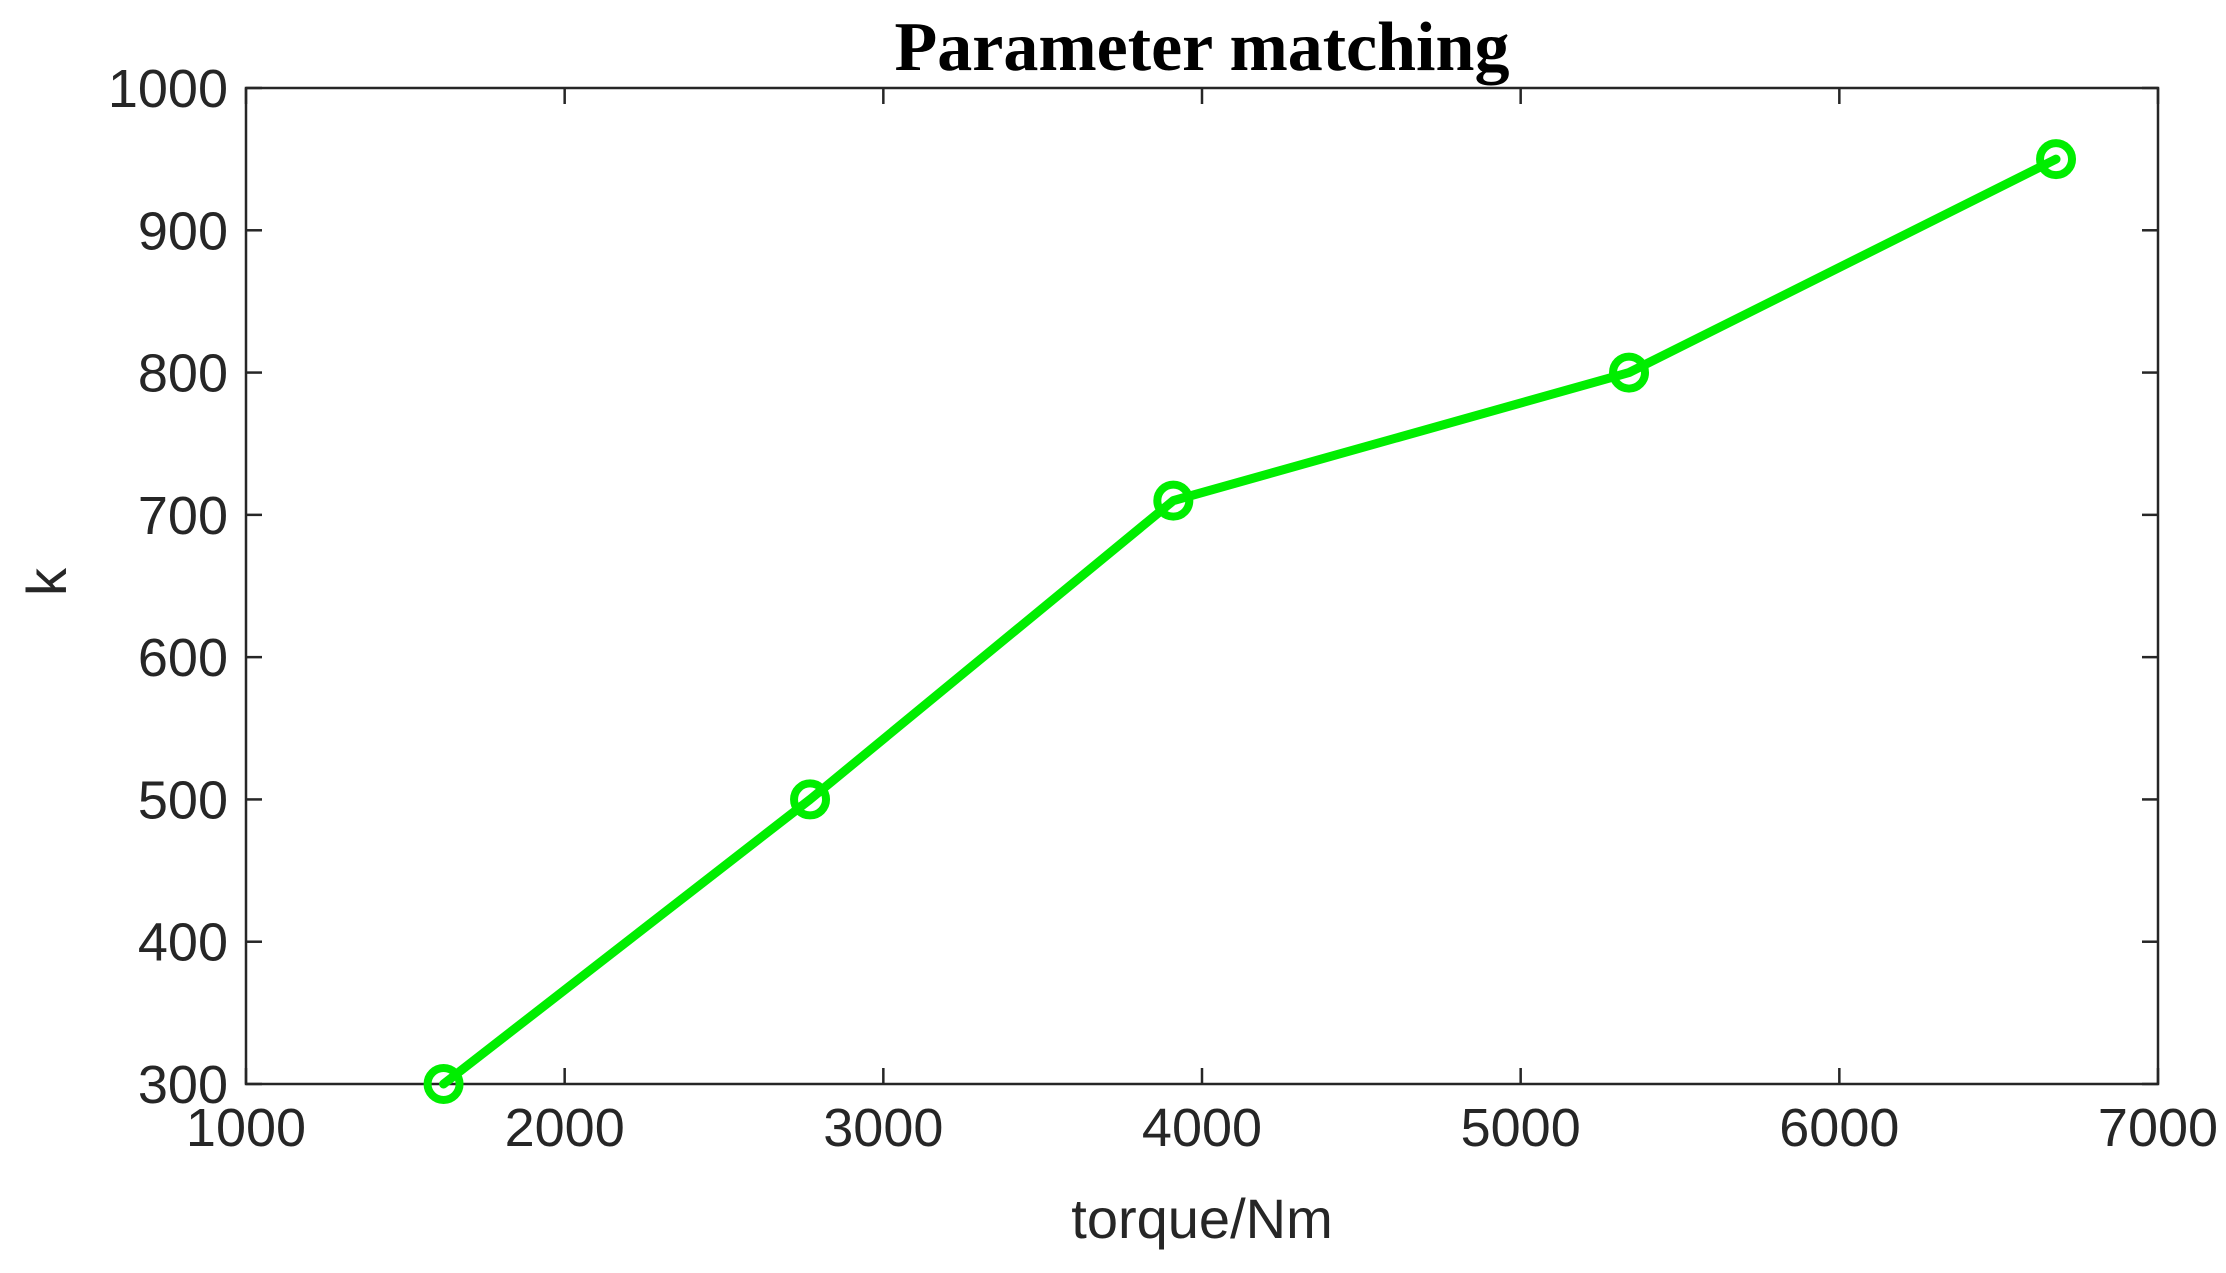 This screenshot has height=1273, width=2226. Describe the element at coordinates (168, 89) in the screenshot. I see `y-tick-label: 1000` at that location.